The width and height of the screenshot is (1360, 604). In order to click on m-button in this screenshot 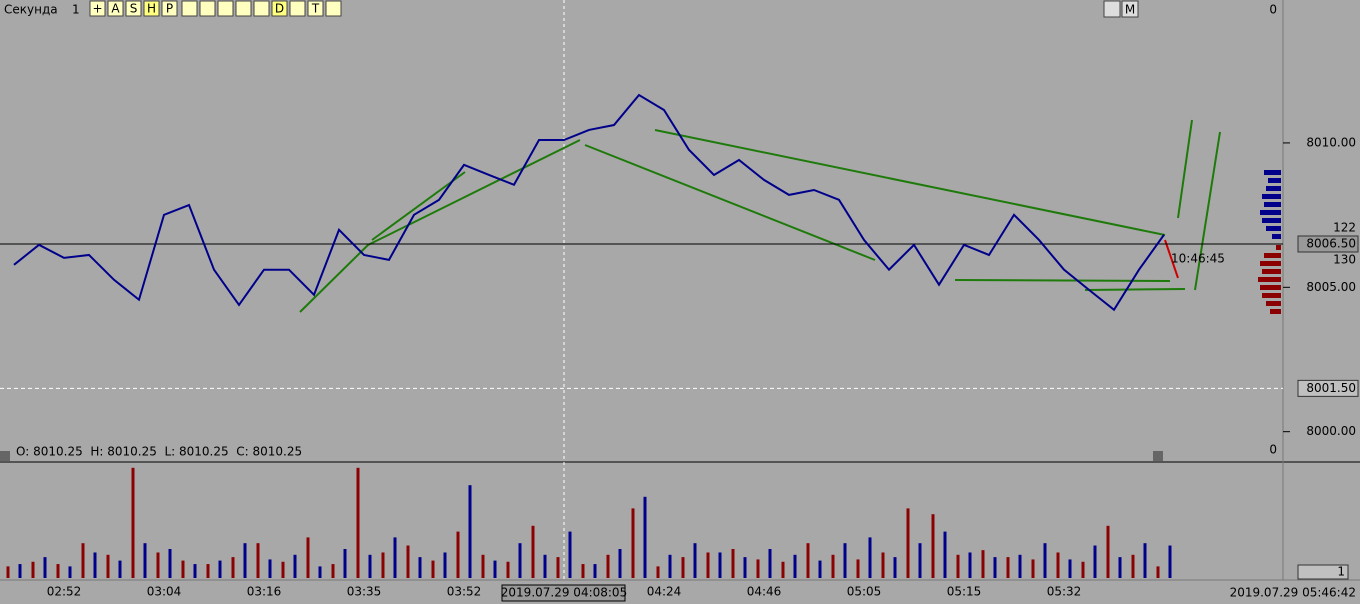, I will do `click(1130, 9)`.